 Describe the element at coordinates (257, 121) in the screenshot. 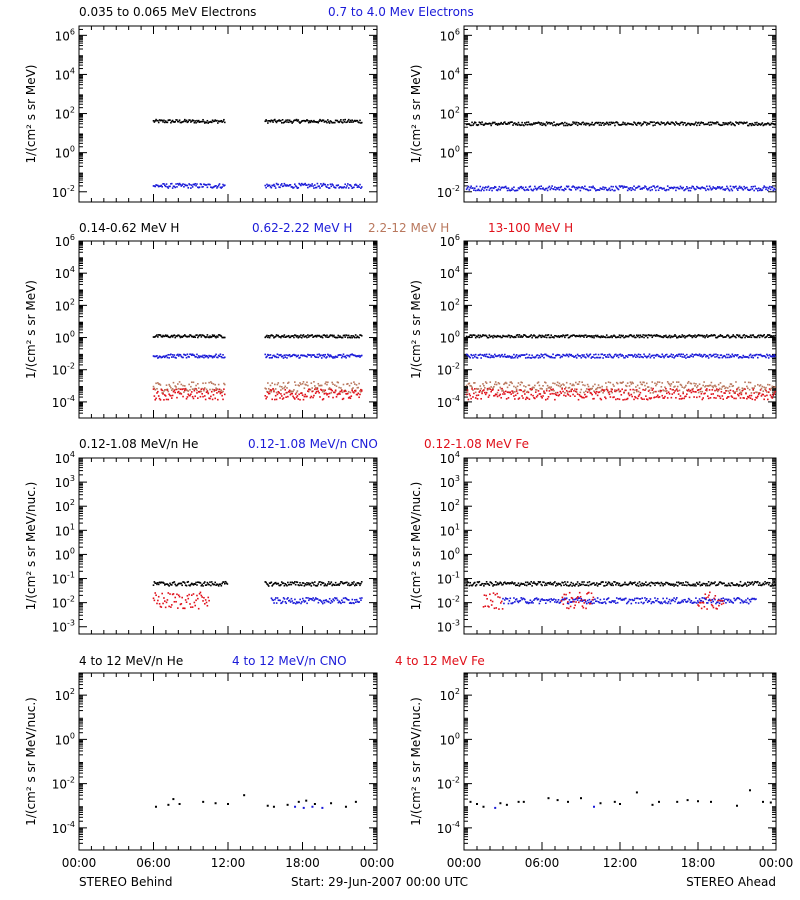

I see `series-0-035-to-0-065-mev-electrons` at that location.